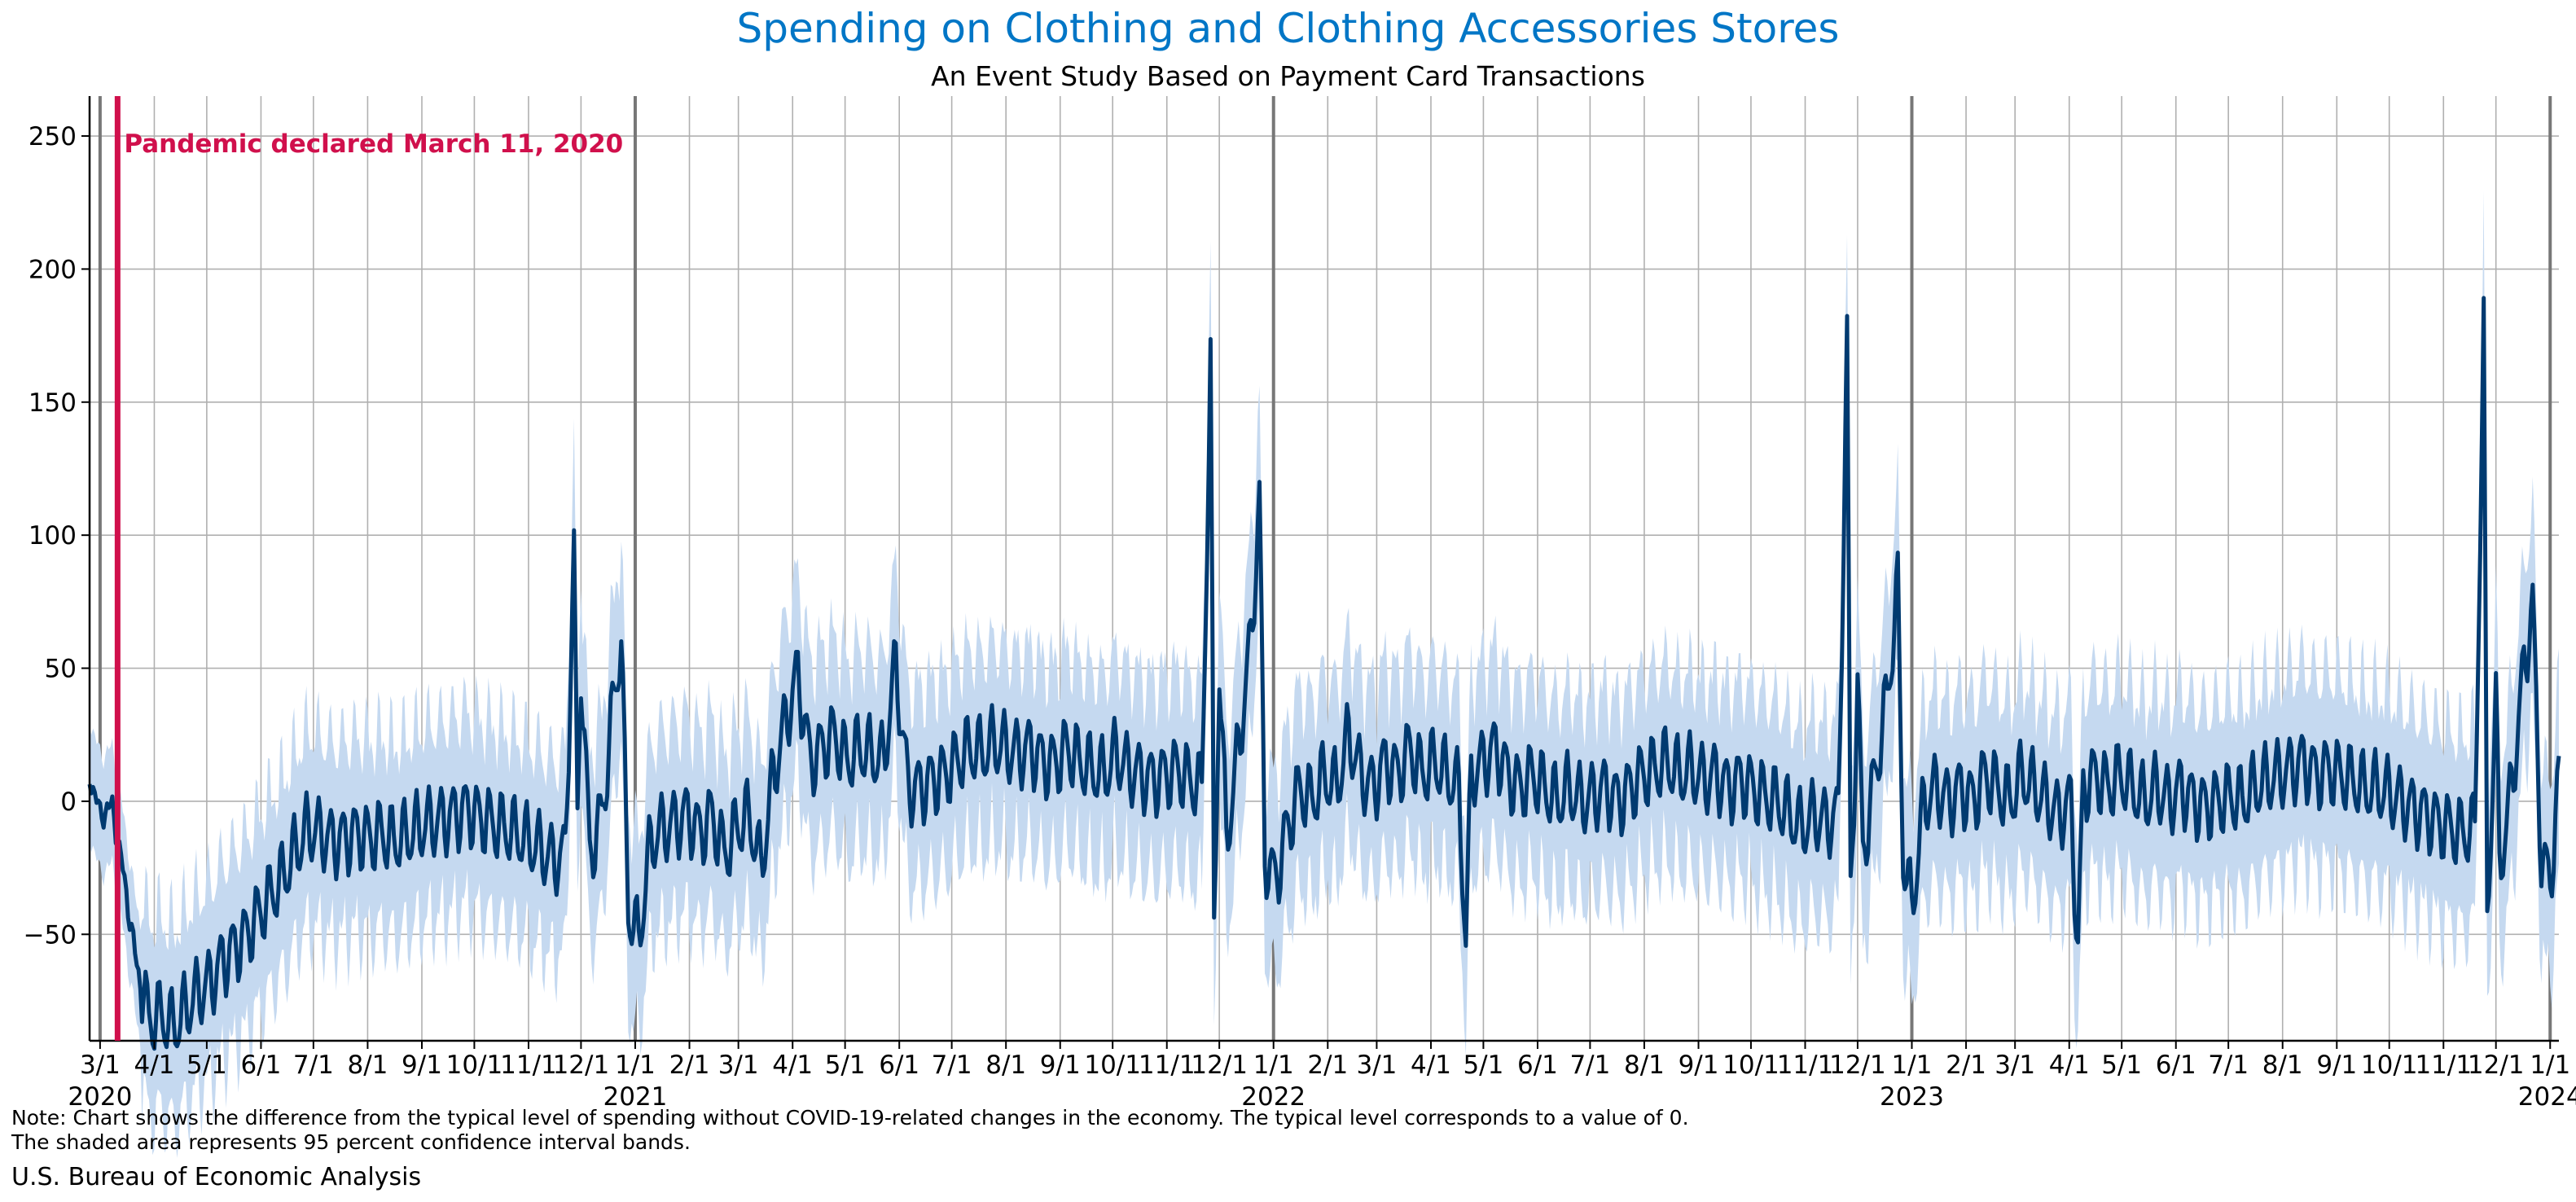 Image resolution: width=2576 pixels, height=1202 pixels. I want to click on pandemic-event-label: Pandemic declared March 11, 2020, so click(373, 144).